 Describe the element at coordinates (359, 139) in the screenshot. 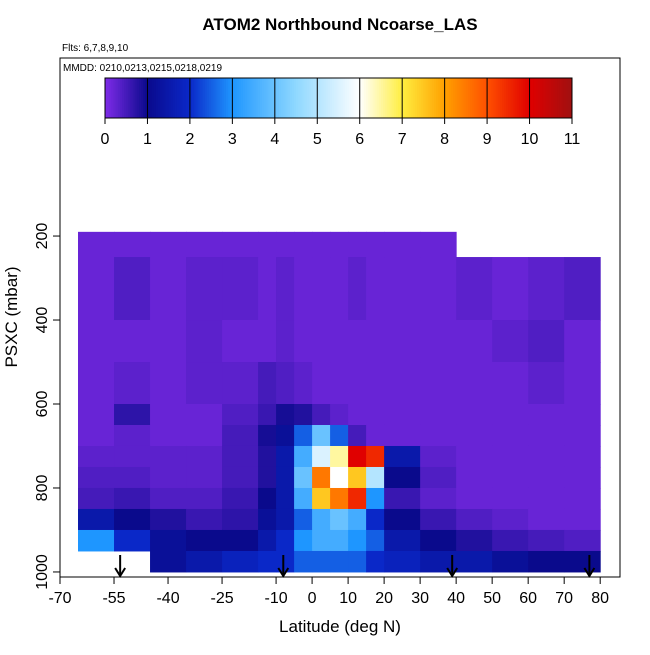

I see `colorbar-tick-label: 6` at that location.